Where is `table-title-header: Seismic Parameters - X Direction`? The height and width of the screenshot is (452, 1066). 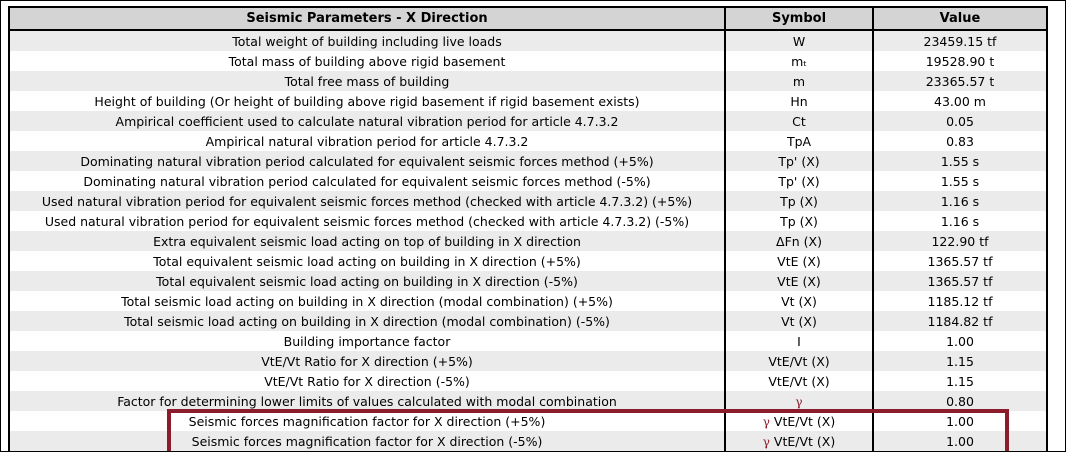 table-title-header: Seismic Parameters - X Direction is located at coordinates (367, 18).